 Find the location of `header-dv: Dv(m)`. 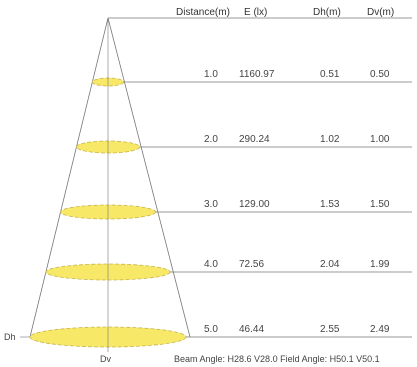

header-dv: Dv(m) is located at coordinates (380, 12).